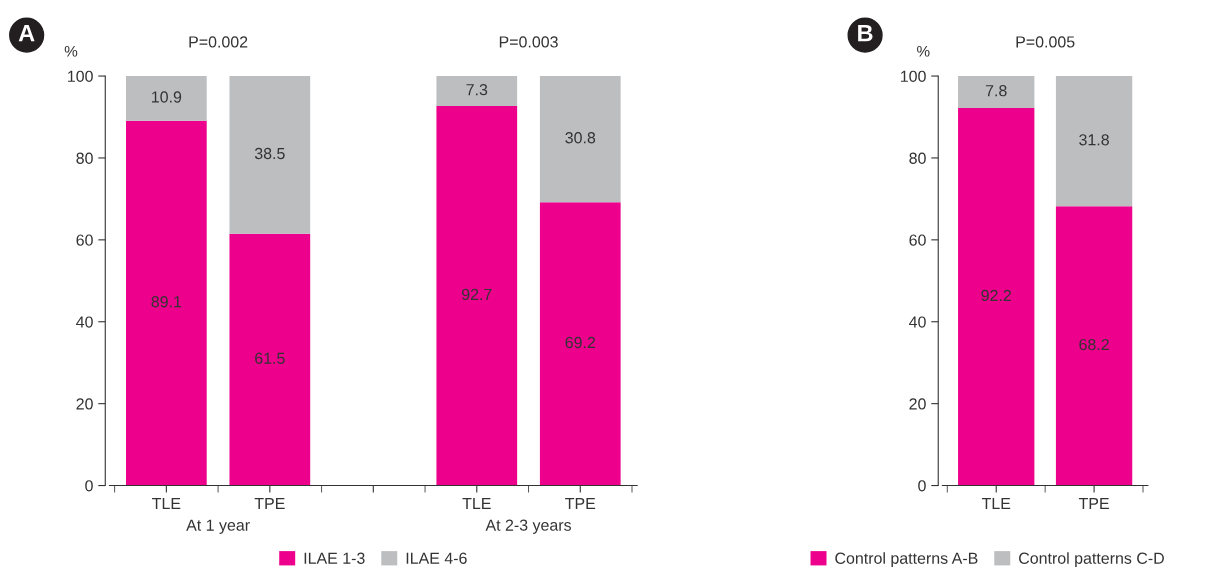  Describe the element at coordinates (996, 295) in the screenshot. I see `data-label: 92.2` at that location.